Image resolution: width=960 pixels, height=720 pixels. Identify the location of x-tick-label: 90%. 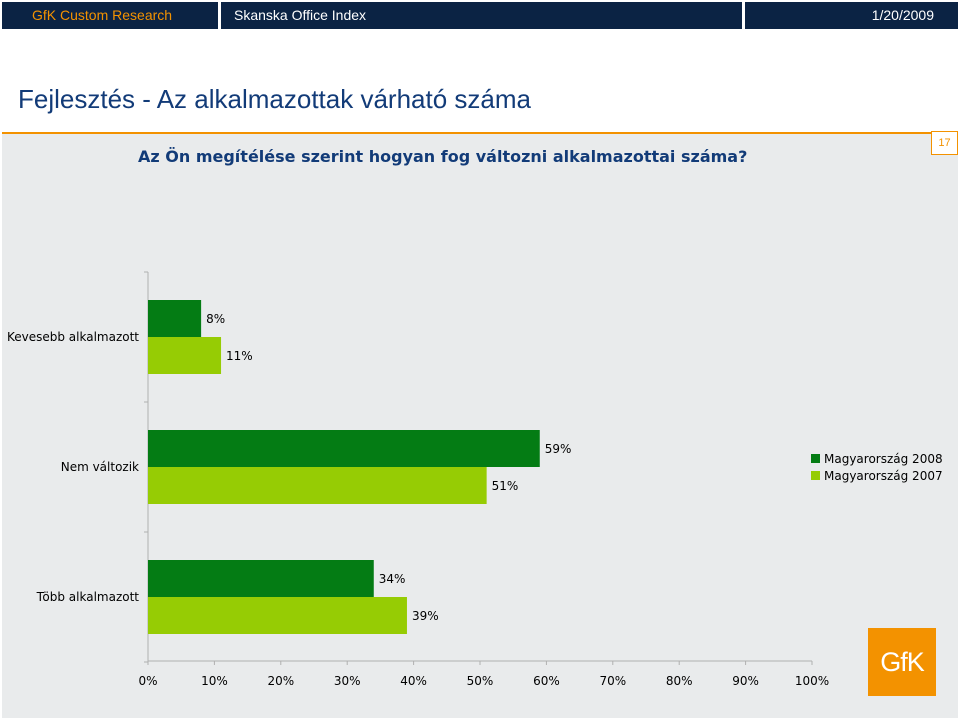
(745, 681).